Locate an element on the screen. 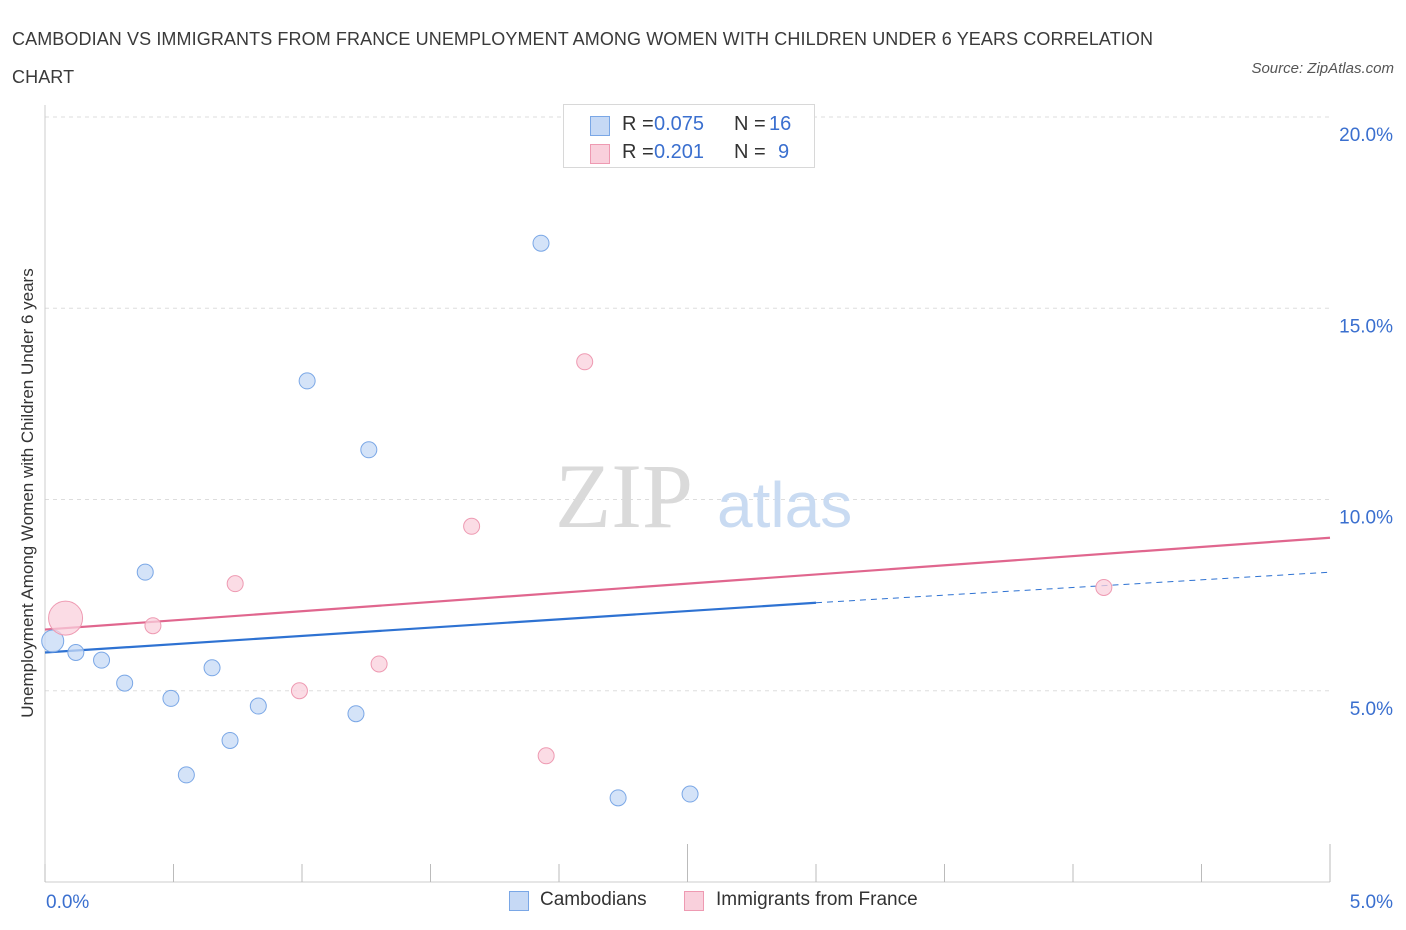 The image size is (1406, 930). n-value: 9 is located at coordinates (784, 152).